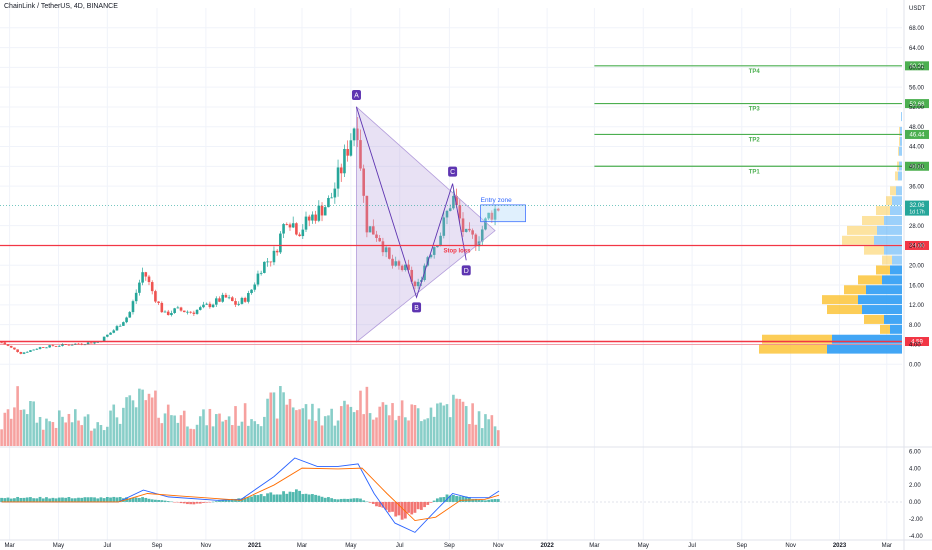 The image size is (932, 550). I want to click on pattern-point-d: D, so click(466, 270).